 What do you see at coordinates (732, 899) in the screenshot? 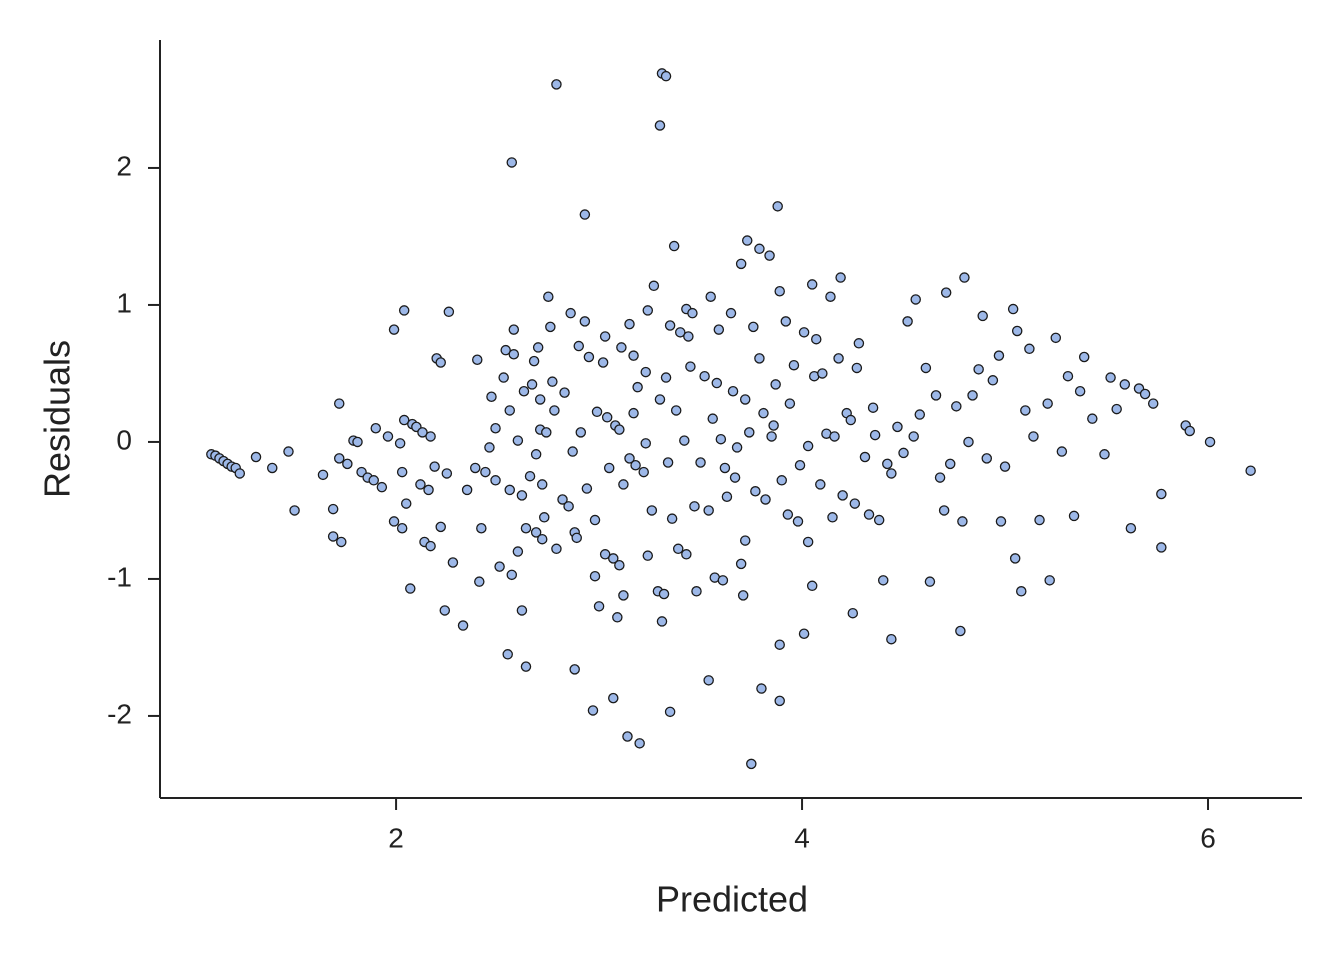
I see `x-axis-title: Predicted` at bounding box center [732, 899].